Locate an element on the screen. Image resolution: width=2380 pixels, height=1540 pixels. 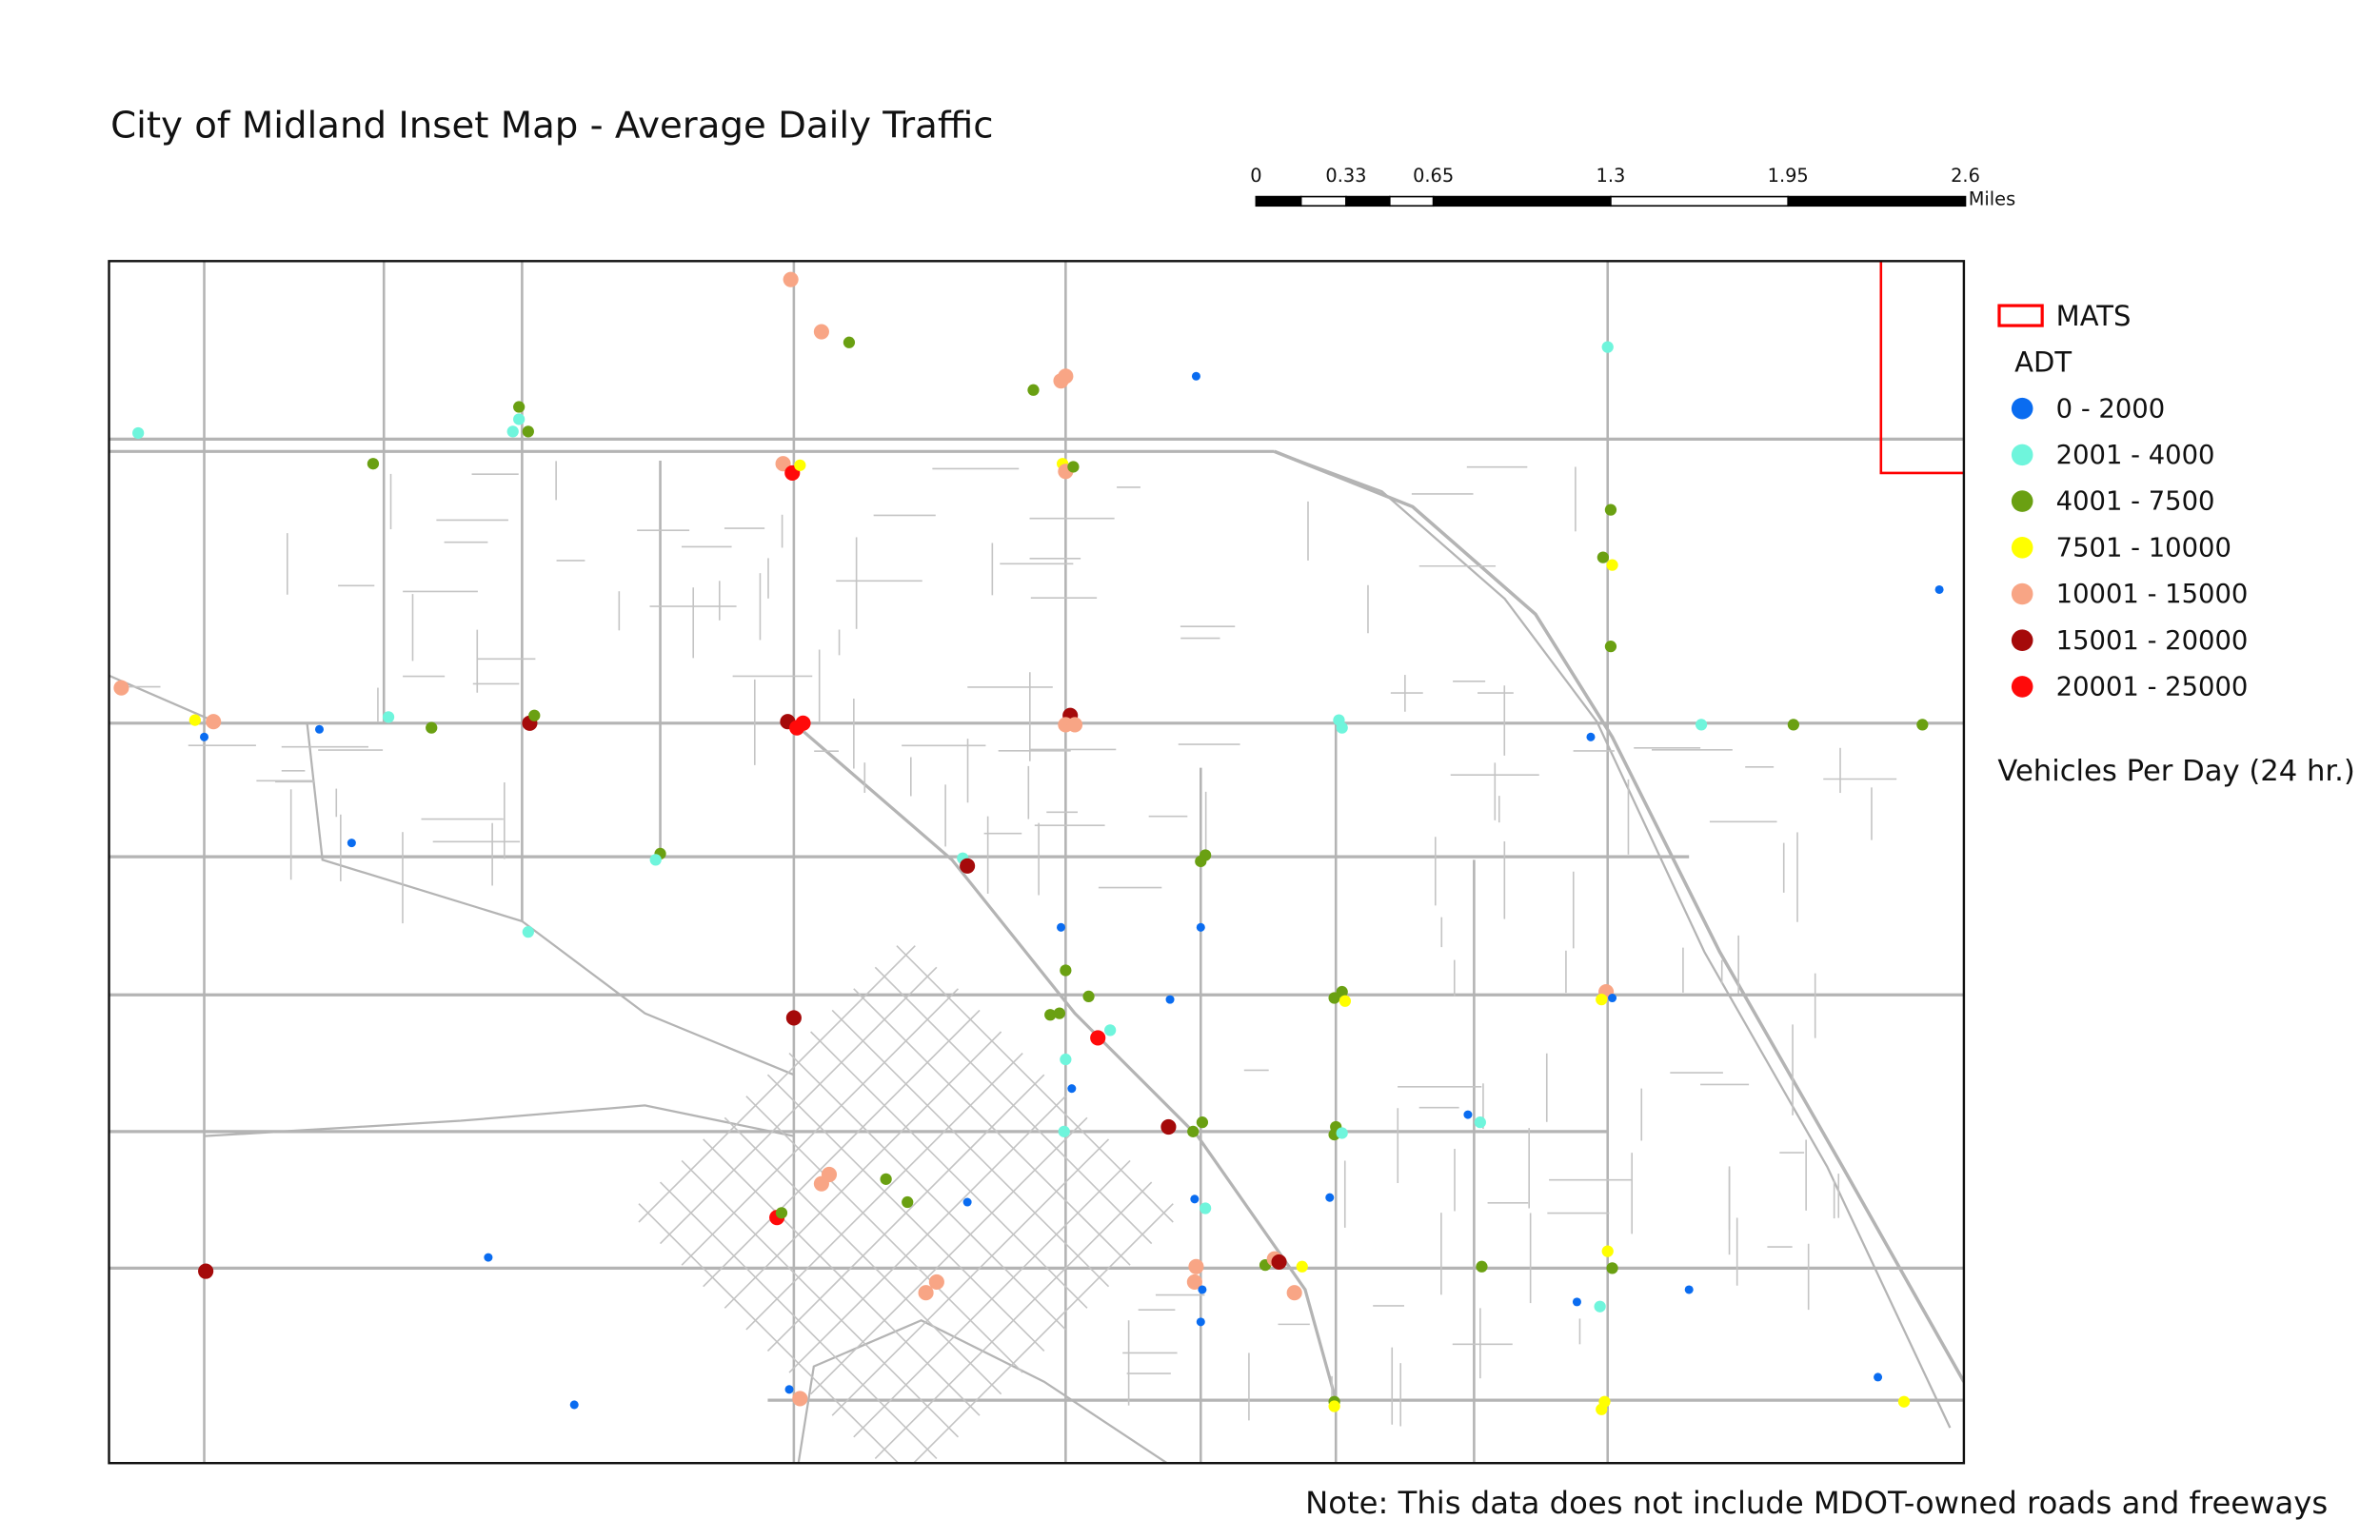
scale-label: 1.95 is located at coordinates (1788, 176).